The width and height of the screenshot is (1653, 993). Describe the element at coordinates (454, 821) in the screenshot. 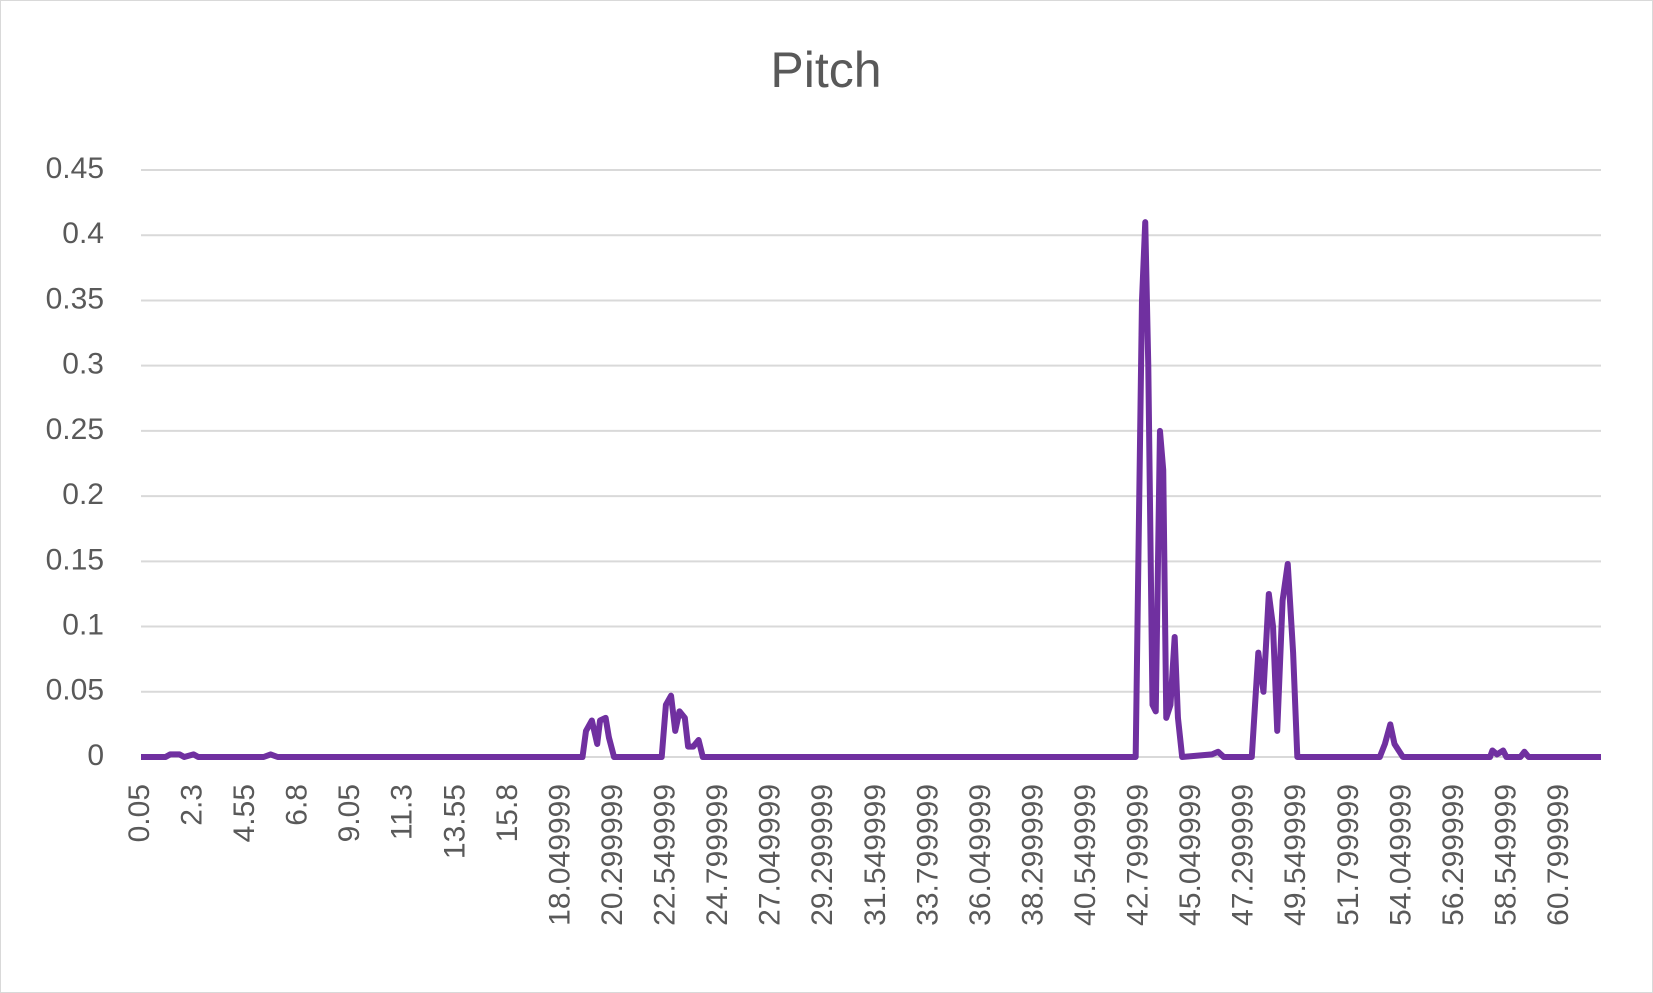

I see `x-tick-label: 13.55` at that location.